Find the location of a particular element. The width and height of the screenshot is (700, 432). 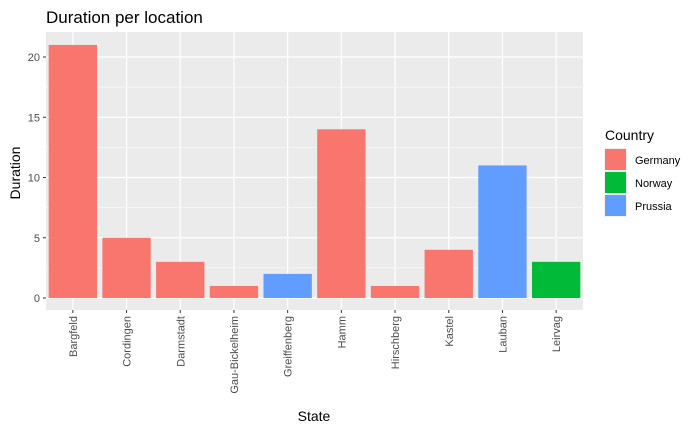

y-tick-label: 20 is located at coordinates (34, 58).